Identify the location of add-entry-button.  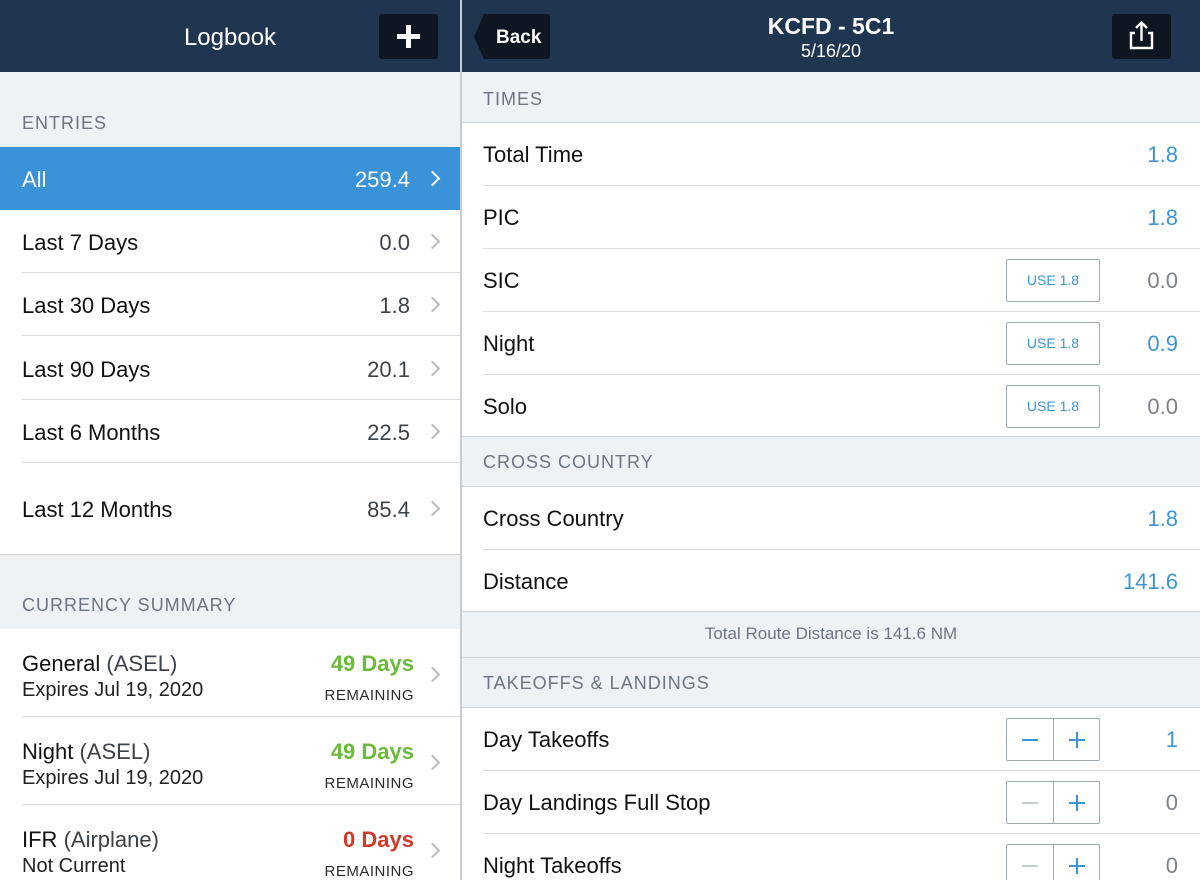
(408, 36).